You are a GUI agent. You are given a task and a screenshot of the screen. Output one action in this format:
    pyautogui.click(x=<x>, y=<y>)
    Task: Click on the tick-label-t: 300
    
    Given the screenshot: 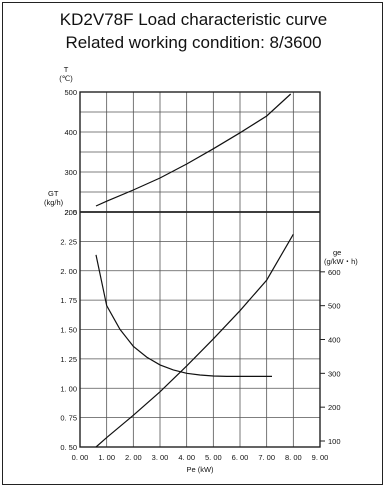 What is the action you would take?
    pyautogui.click(x=70, y=172)
    